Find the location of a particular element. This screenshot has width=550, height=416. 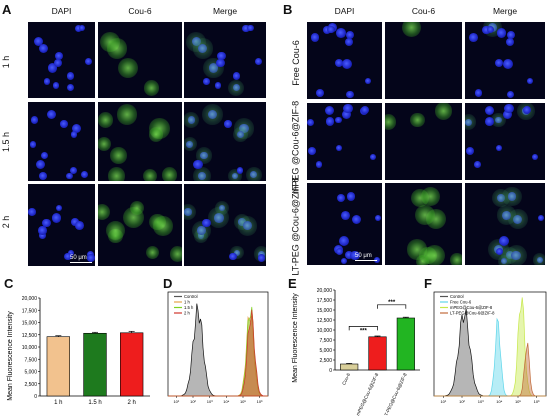

panel-label-a: A is located at coordinates (7, 9).